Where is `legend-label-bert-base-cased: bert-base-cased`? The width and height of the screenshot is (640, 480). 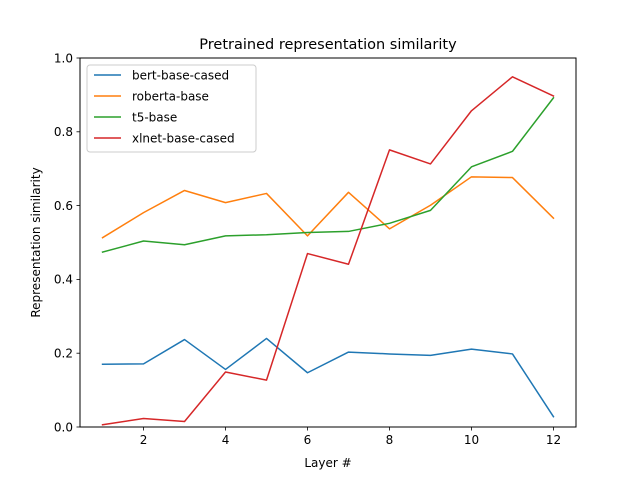 legend-label-bert-base-cased: bert-base-cased is located at coordinates (180, 75).